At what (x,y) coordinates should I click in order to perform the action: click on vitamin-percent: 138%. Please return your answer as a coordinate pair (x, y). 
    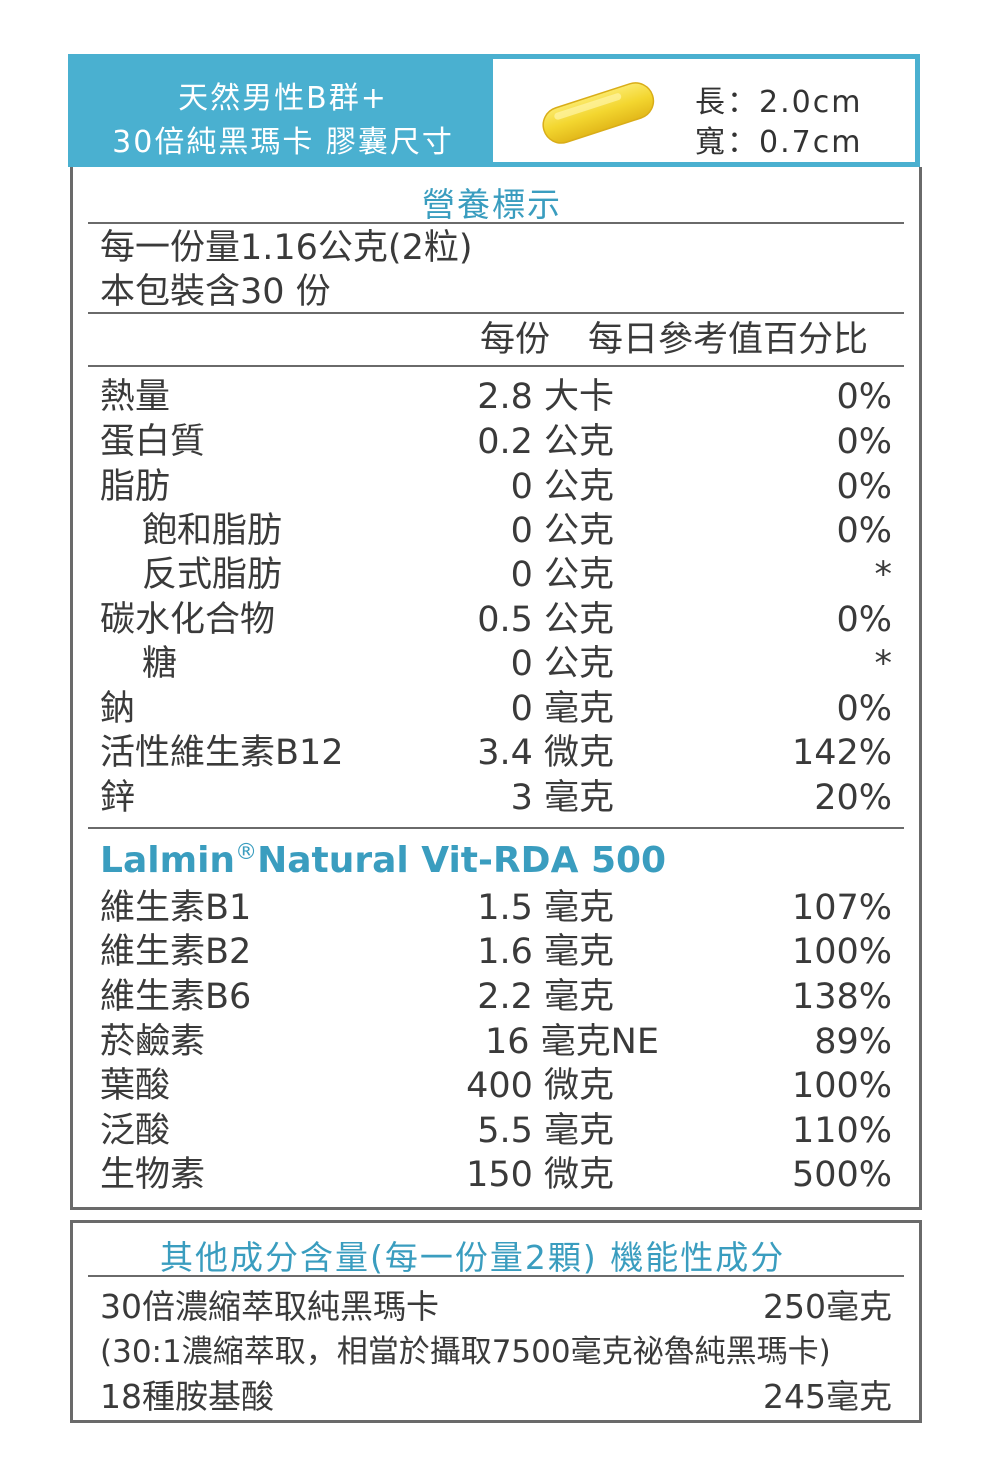
    Looking at the image, I should click on (841, 997).